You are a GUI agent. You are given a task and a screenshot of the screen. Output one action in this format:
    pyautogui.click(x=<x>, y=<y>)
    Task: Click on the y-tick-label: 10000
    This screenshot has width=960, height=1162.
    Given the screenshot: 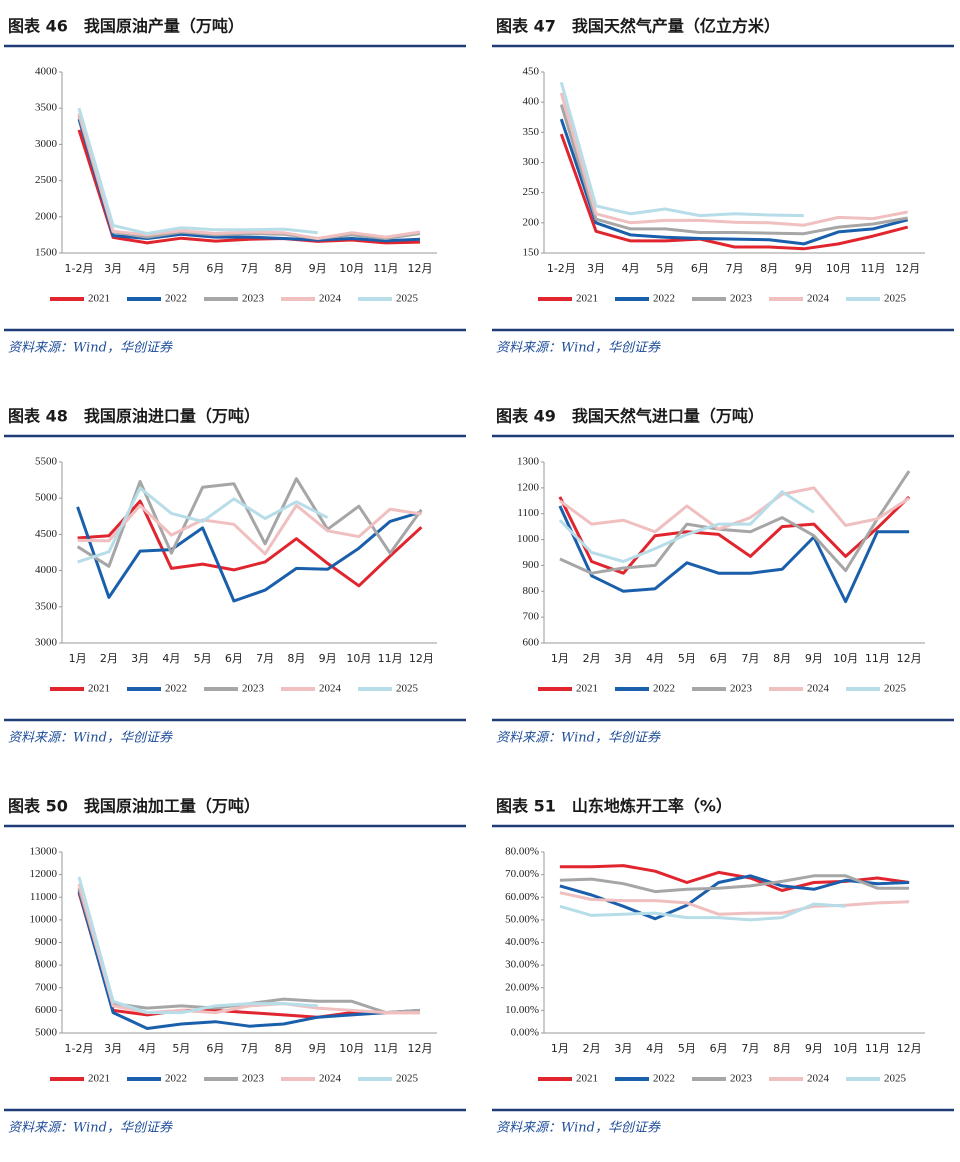 What is the action you would take?
    pyautogui.click(x=44, y=919)
    